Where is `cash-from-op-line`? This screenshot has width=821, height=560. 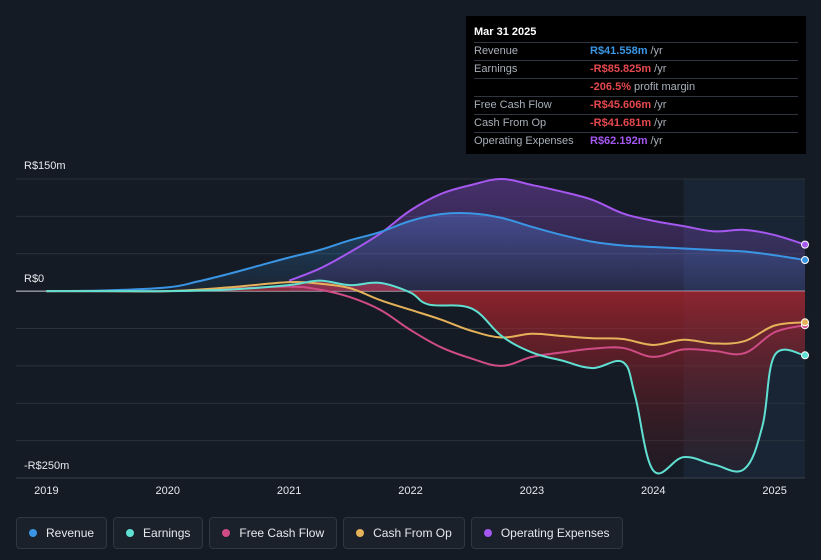
cash-from-op-line is located at coordinates (426, 313).